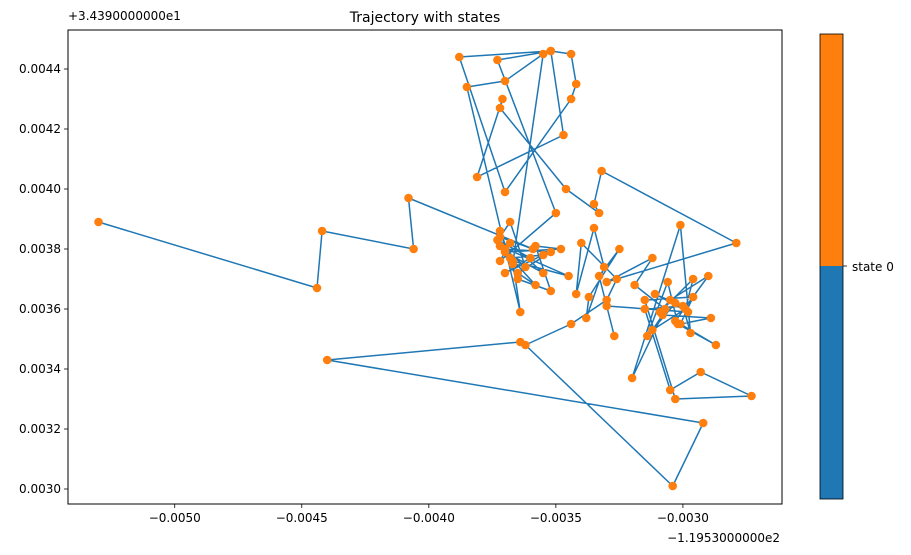 This screenshot has height=555, width=911. What do you see at coordinates (429, 518) in the screenshot?
I see `x-tick-label: −0.0040` at bounding box center [429, 518].